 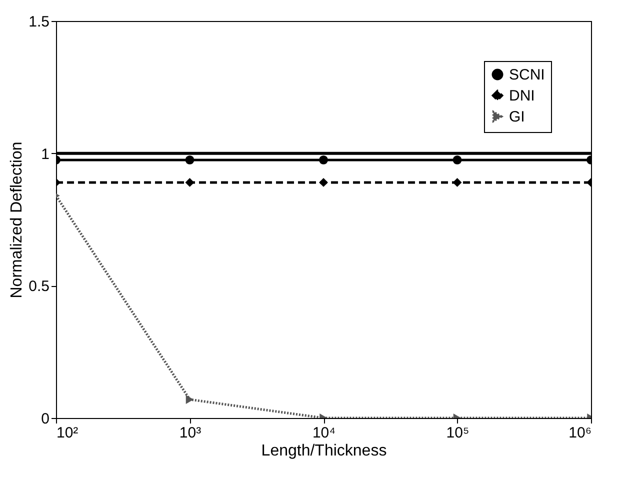 What do you see at coordinates (39, 287) in the screenshot?
I see `y-tick-label: 0.5` at bounding box center [39, 287].